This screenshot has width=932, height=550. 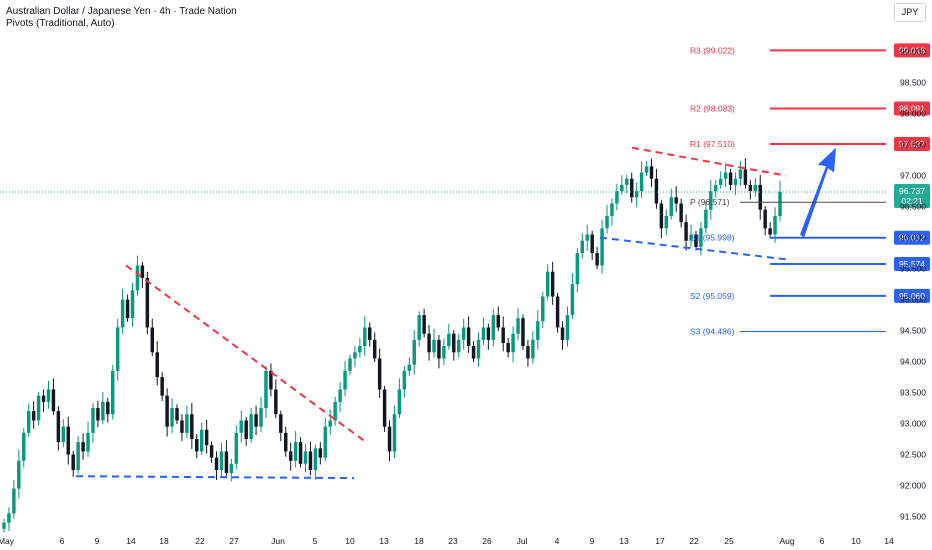 I want to click on y-tick-label: 92.500, so click(x=913, y=455).